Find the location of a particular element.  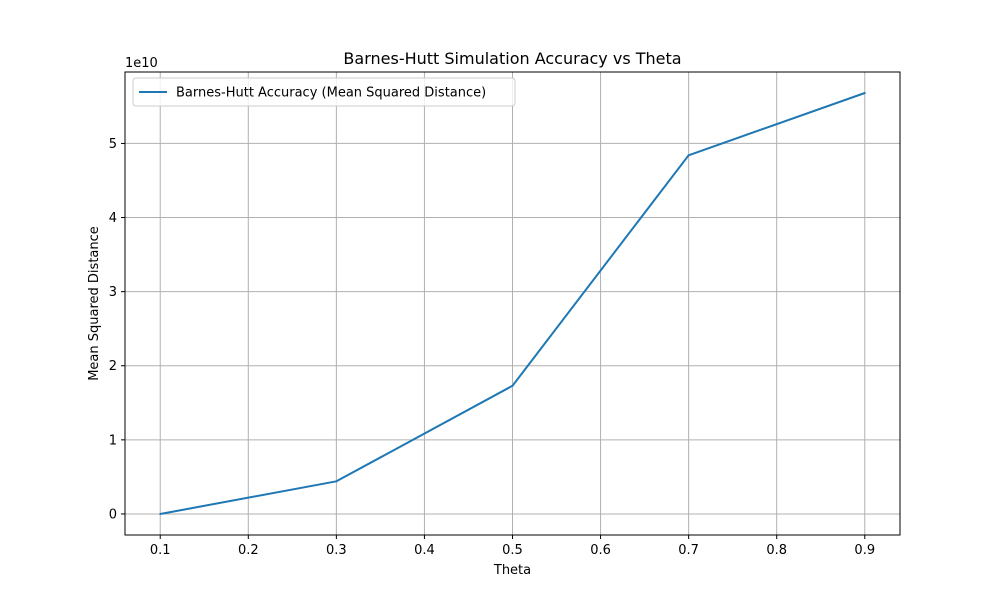

legend-box is located at coordinates (324, 92).